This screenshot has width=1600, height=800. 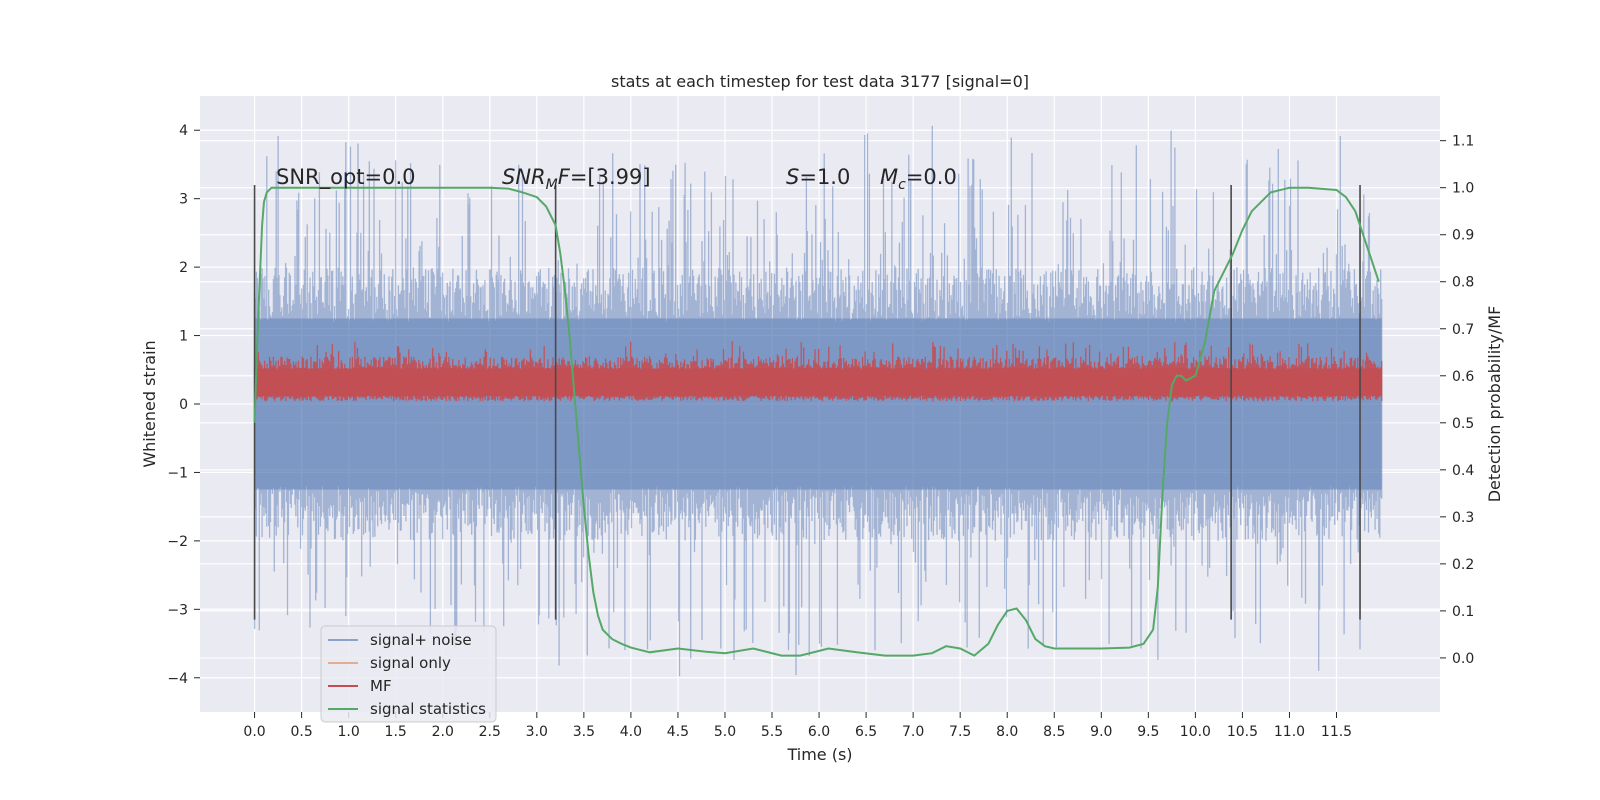 What do you see at coordinates (1463, 283) in the screenshot?
I see `y2-tick-label: 0.8` at bounding box center [1463, 283].